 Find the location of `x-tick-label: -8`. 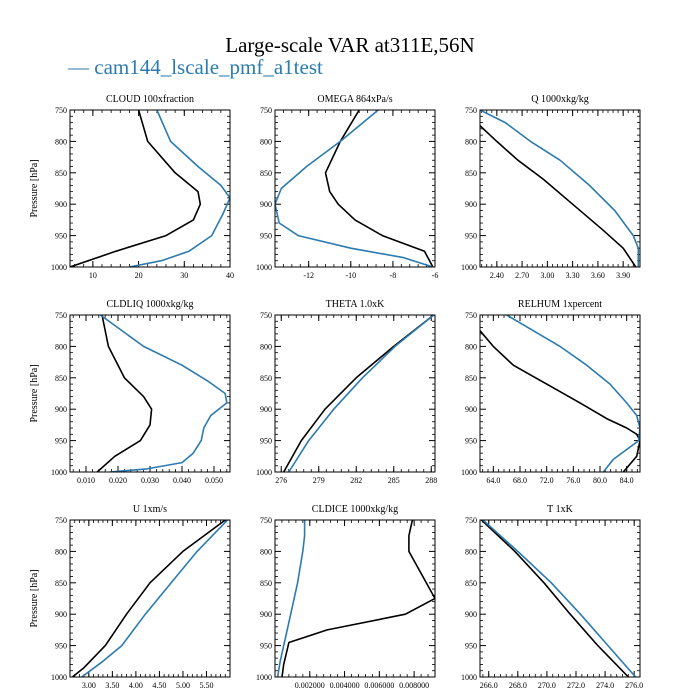

x-tick-label: -8 is located at coordinates (393, 275).